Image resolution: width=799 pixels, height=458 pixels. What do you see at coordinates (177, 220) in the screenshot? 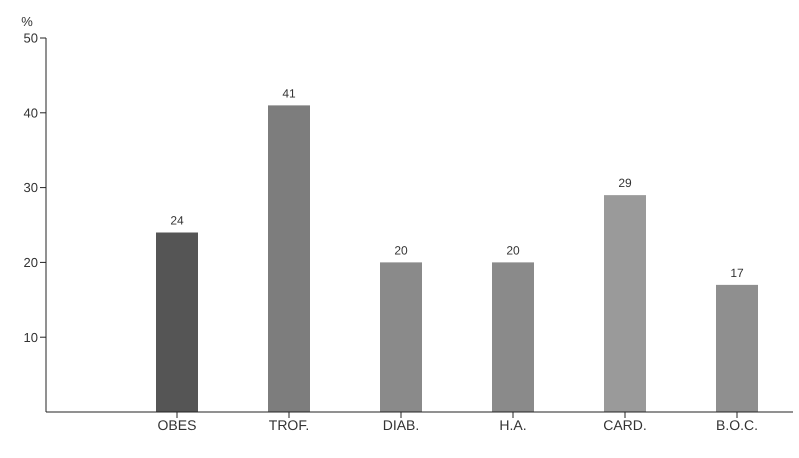
I see `data-label: 24` at bounding box center [177, 220].